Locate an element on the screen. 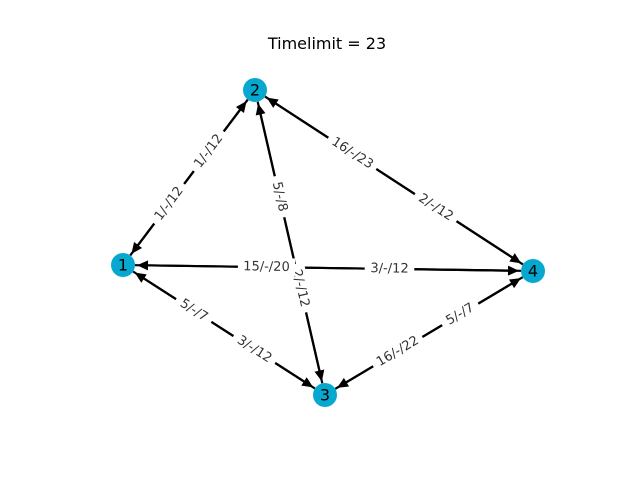 Image resolution: width=640 pixels, height=480 pixels. node-label-1: 1 is located at coordinates (123, 265).